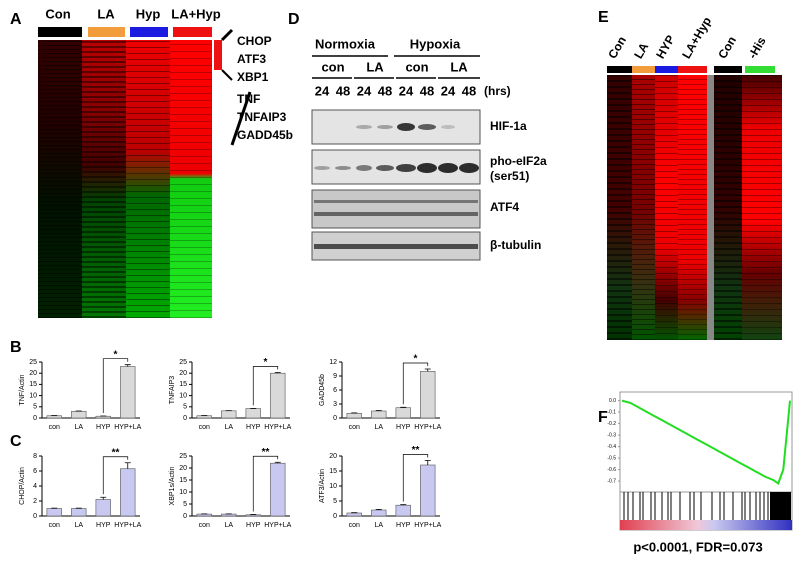 The height and width of the screenshot is (562, 800). Describe the element at coordinates (265, 135) in the screenshot. I see `gene-label: GADD45b` at that location.